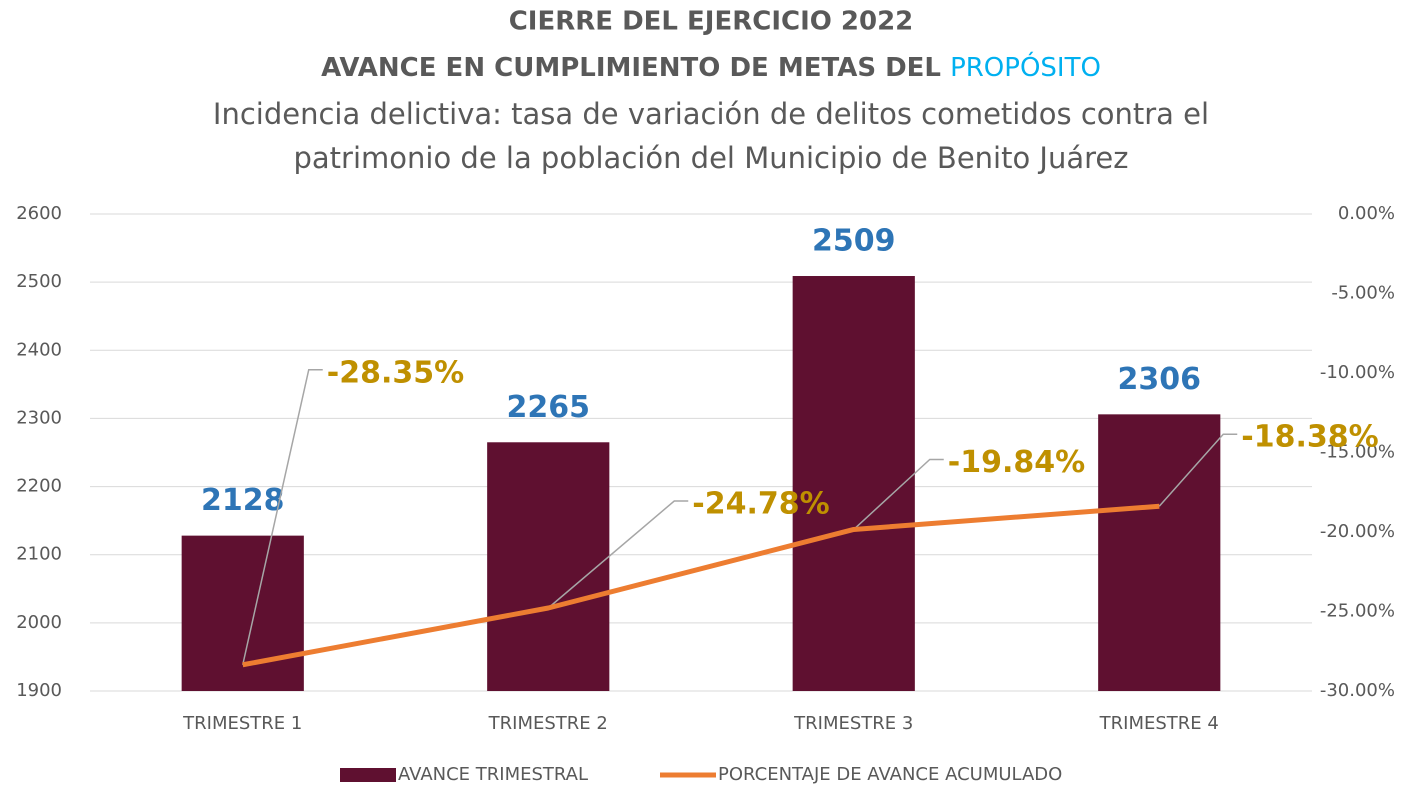 The width and height of the screenshot is (1422, 785). Describe the element at coordinates (39, 213) in the screenshot. I see `y-tick-label: 2600` at that location.